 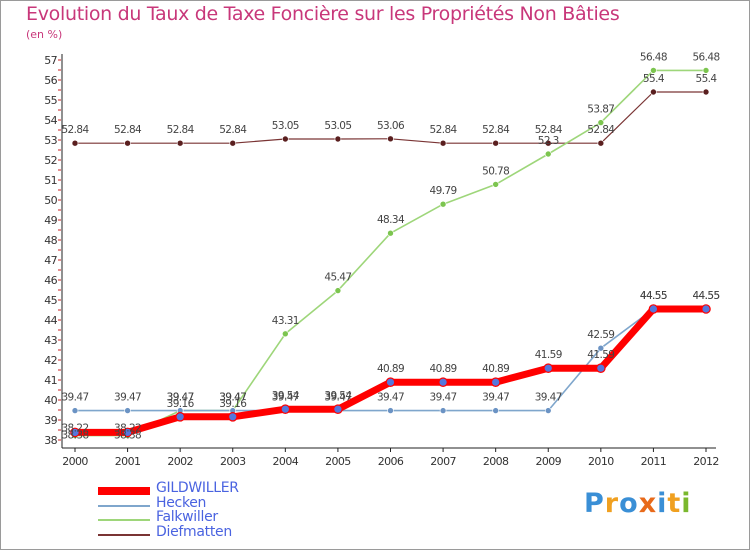 What do you see at coordinates (594, 503) in the screenshot?
I see `logo-letter: P` at bounding box center [594, 503].